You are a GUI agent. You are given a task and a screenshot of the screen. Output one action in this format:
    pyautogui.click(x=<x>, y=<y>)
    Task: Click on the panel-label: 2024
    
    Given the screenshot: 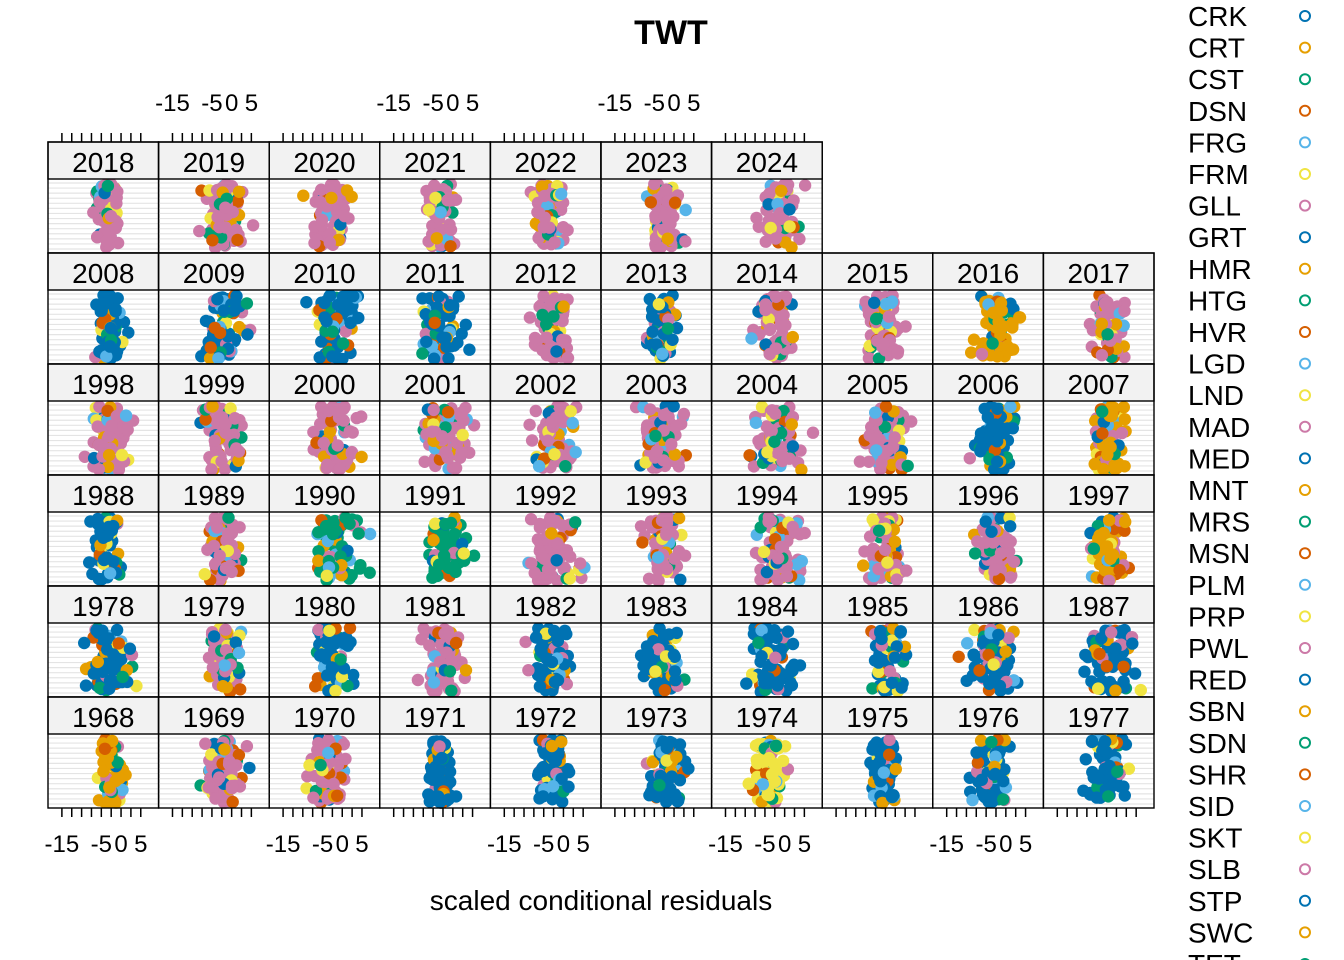 What is the action you would take?
    pyautogui.click(x=767, y=162)
    